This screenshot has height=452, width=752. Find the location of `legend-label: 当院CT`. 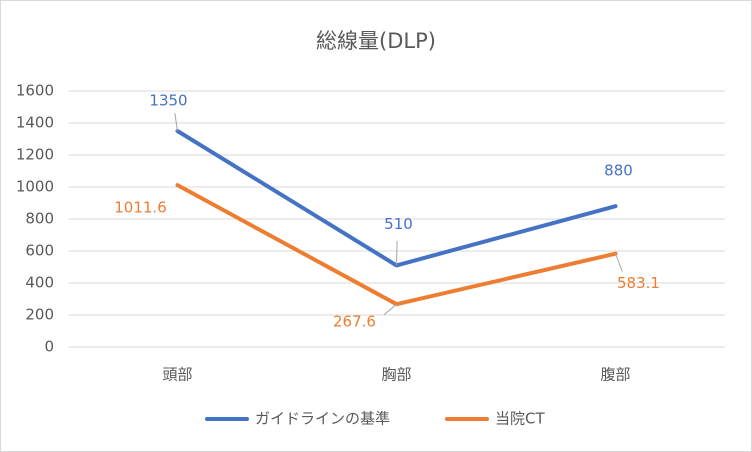

legend-label: 当院CT is located at coordinates (520, 419).